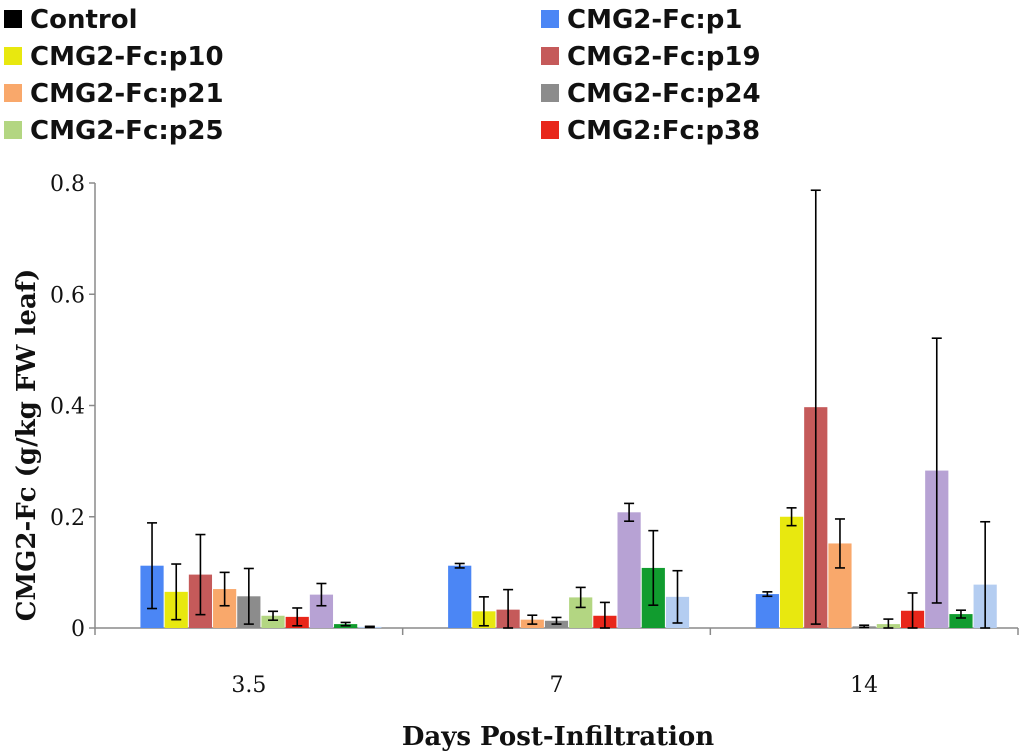  I want to click on x-tick-label: 7, so click(557, 685).